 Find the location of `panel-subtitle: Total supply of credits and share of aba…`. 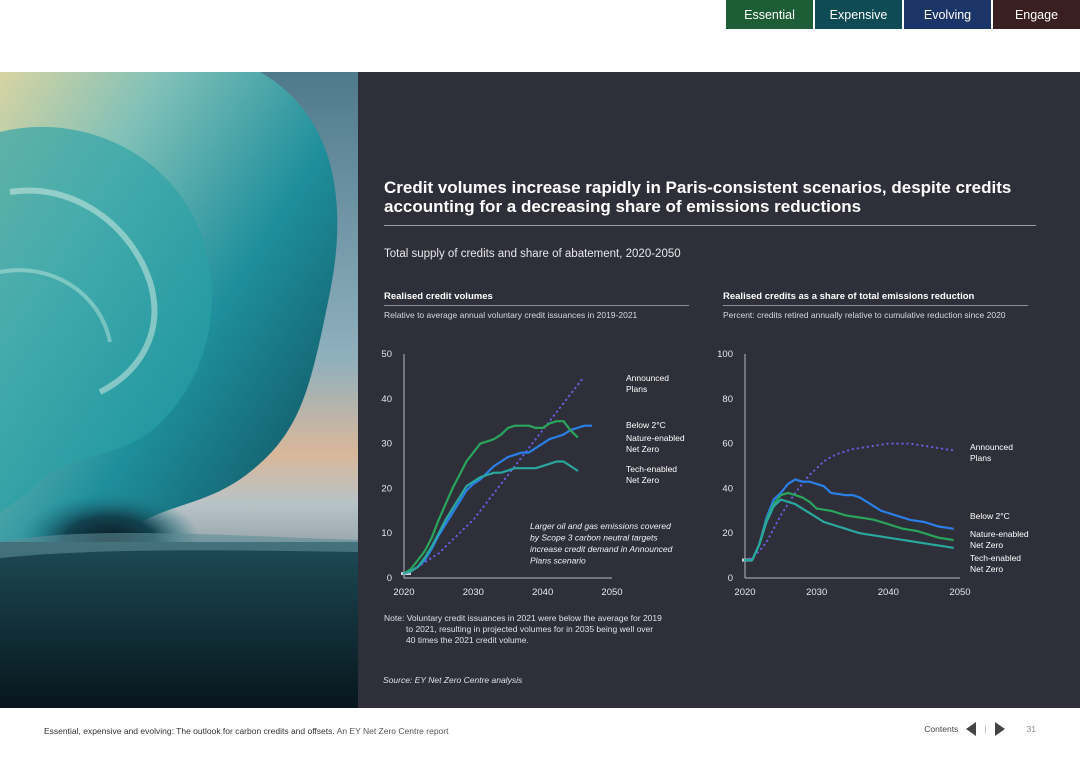

panel-subtitle: Total supply of credits and share of aba… is located at coordinates (532, 254).